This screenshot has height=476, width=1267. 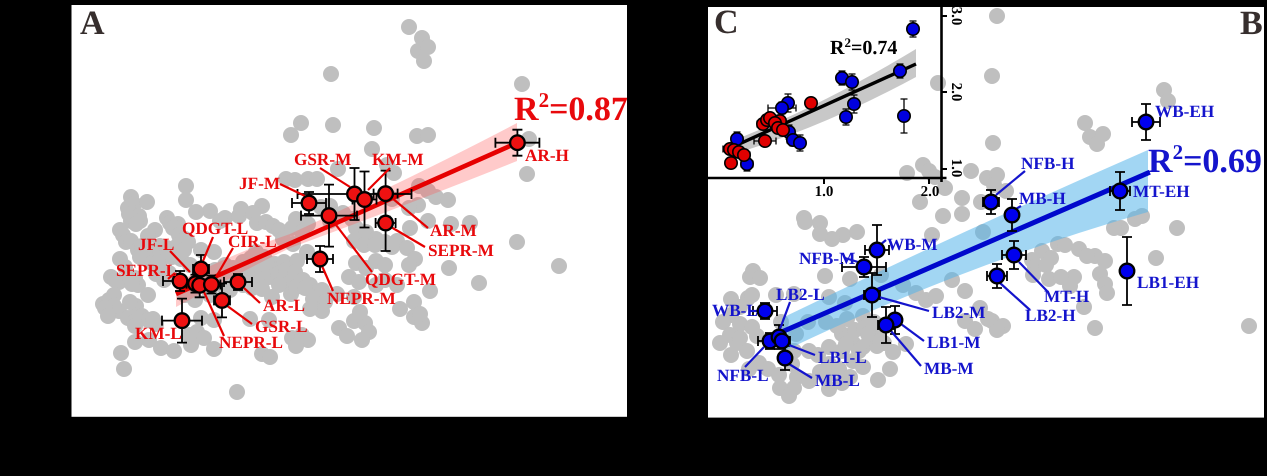 I want to click on svg-text: MB-L, so click(x=837, y=380).